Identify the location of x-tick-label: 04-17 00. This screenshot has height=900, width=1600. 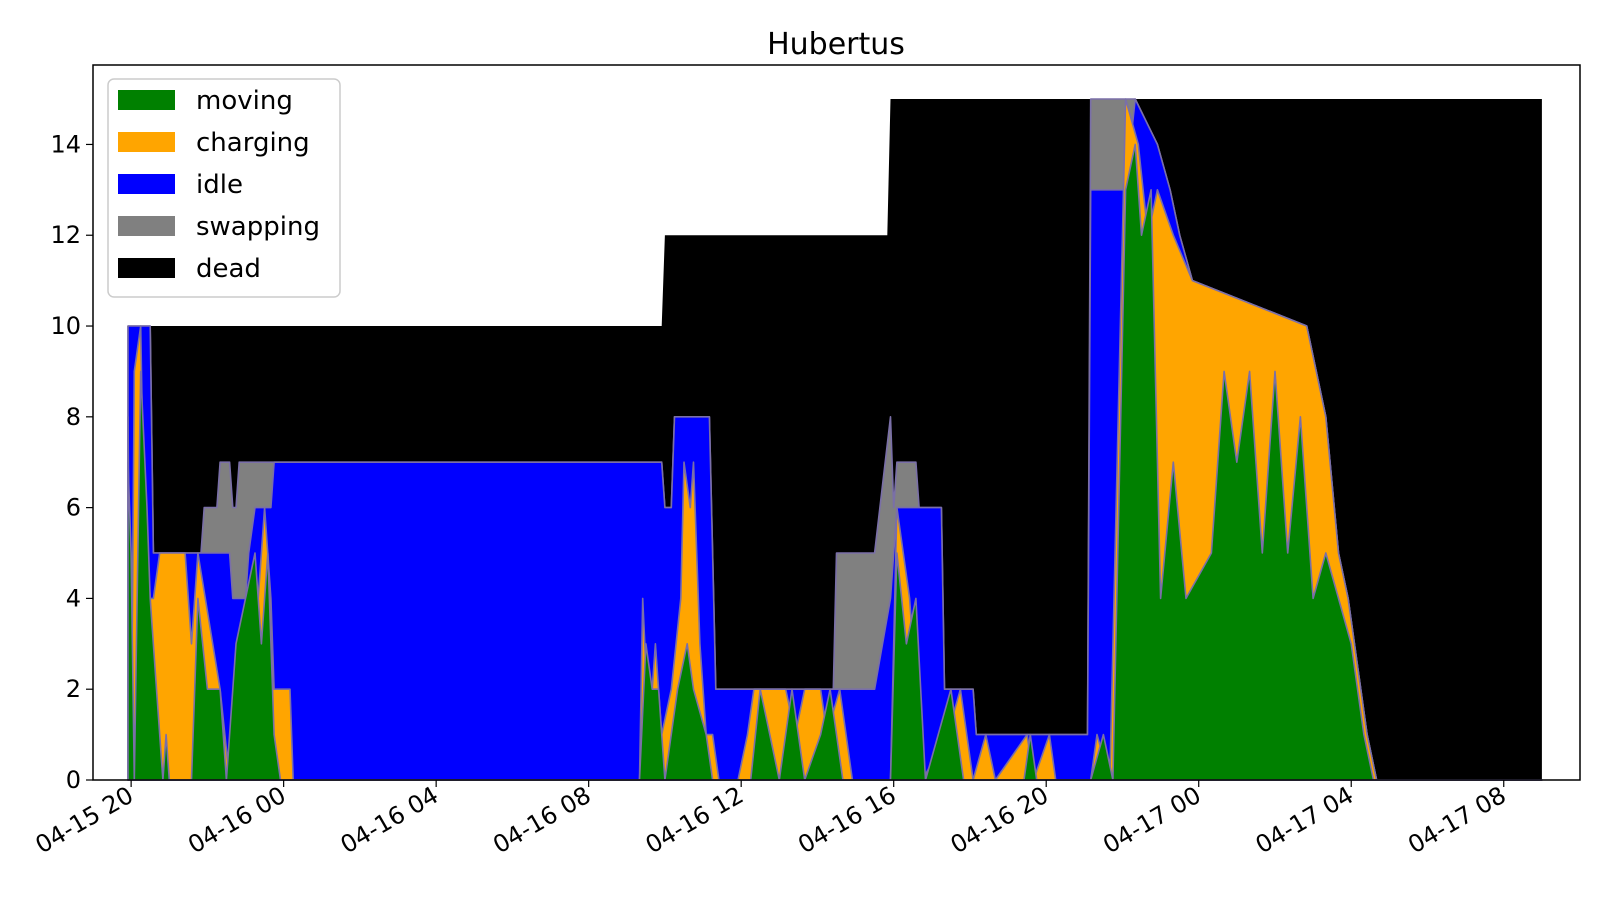
(1151, 820).